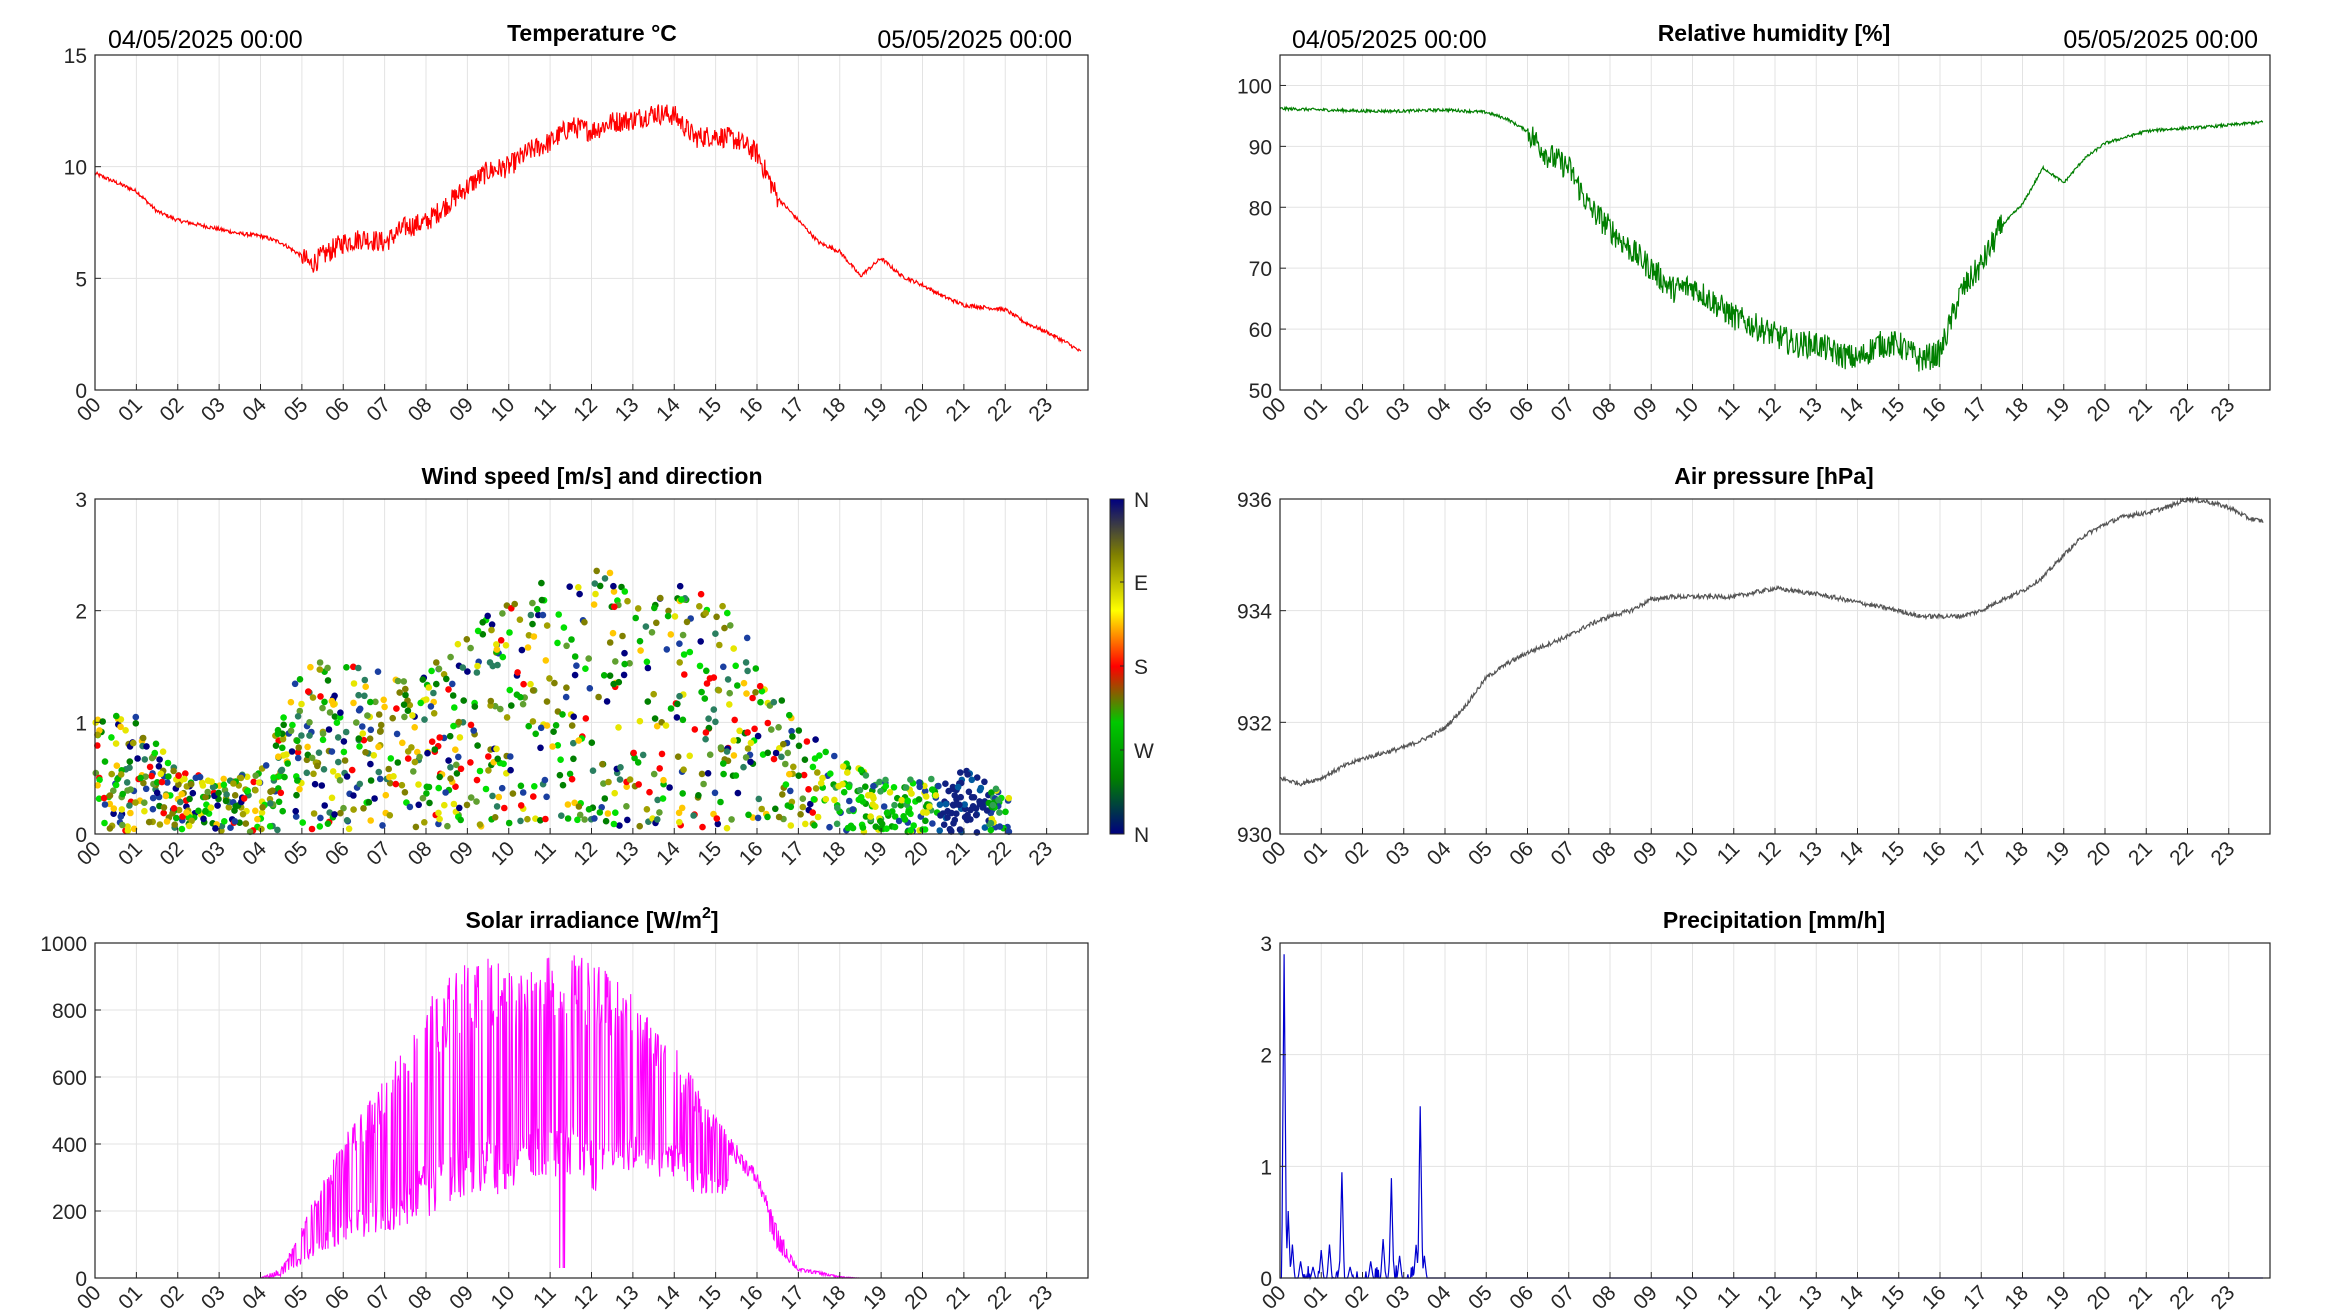  I want to click on precip-xtick-label: 01, so click(1315, 1297).